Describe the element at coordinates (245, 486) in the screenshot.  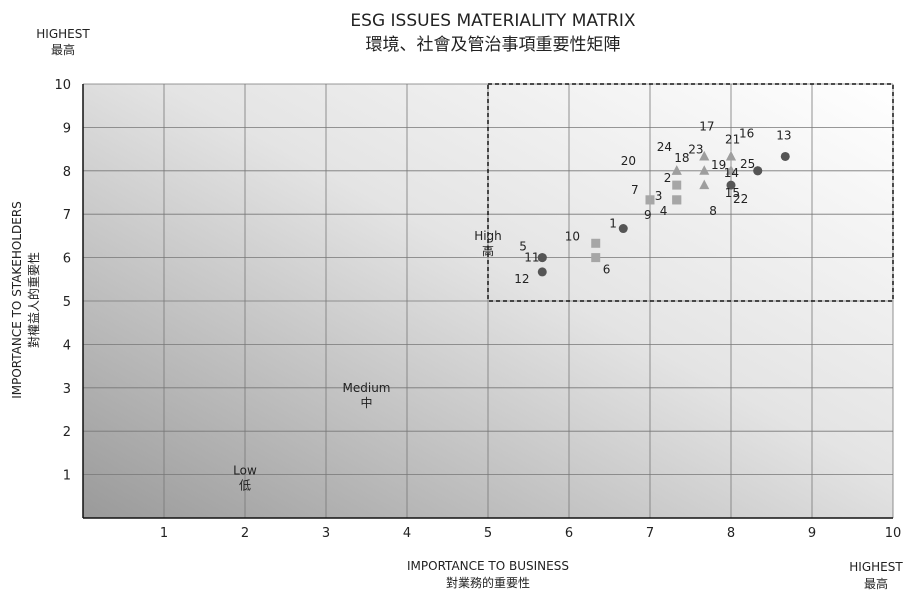
I see `zone-label-zh: 低` at that location.